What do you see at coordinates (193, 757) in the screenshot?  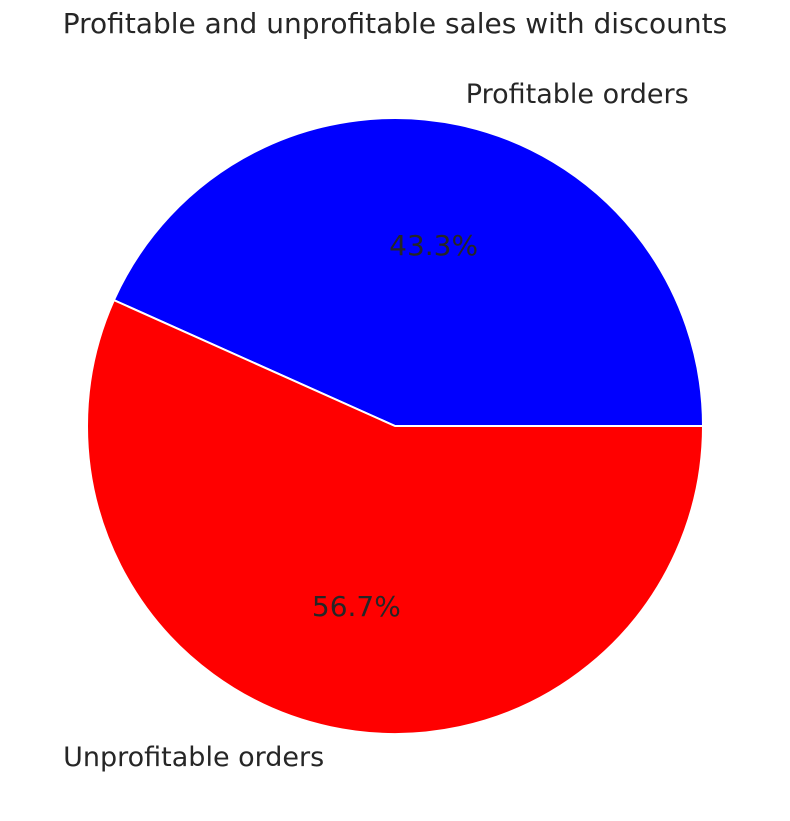 I see `slice-label-2: Unprofitable orders` at bounding box center [193, 757].